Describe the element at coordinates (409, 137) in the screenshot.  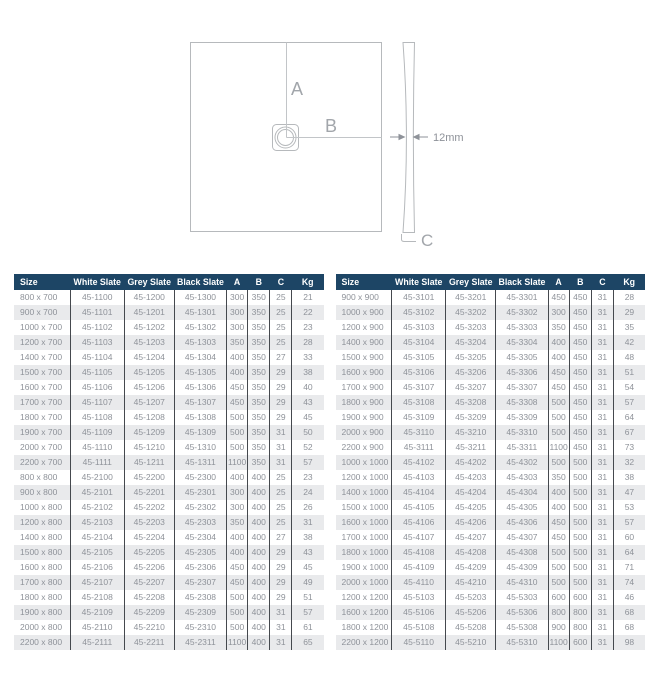
I see `tray-side-profile` at that location.